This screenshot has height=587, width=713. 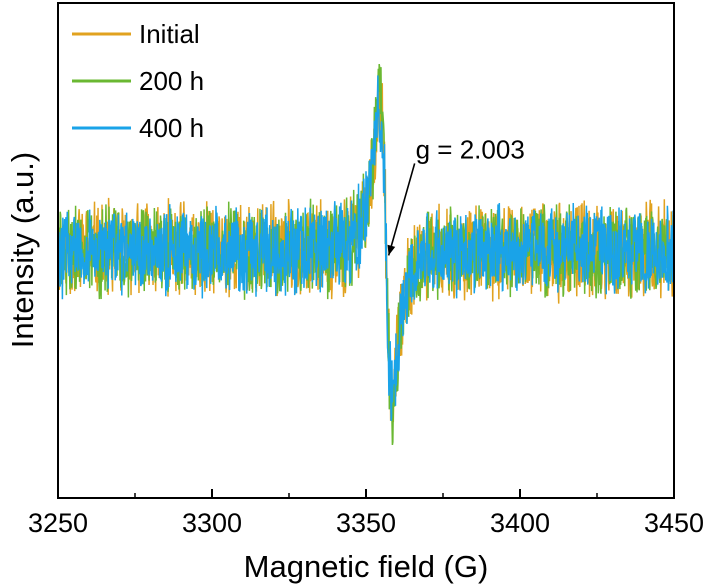 What do you see at coordinates (212, 523) in the screenshot?
I see `x-tick-label: 3300` at bounding box center [212, 523].